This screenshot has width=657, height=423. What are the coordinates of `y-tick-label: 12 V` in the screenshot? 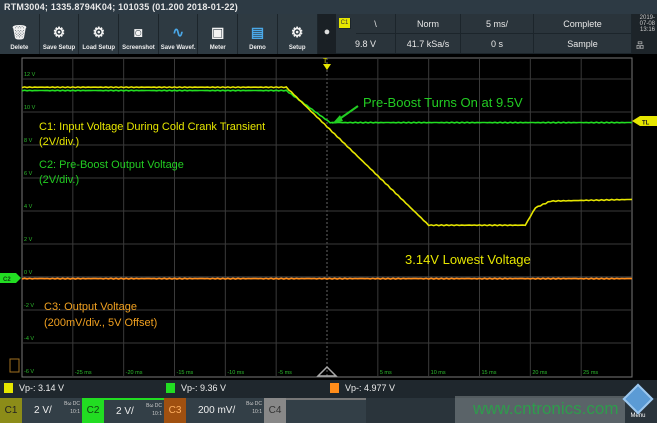 It's located at (30, 75).